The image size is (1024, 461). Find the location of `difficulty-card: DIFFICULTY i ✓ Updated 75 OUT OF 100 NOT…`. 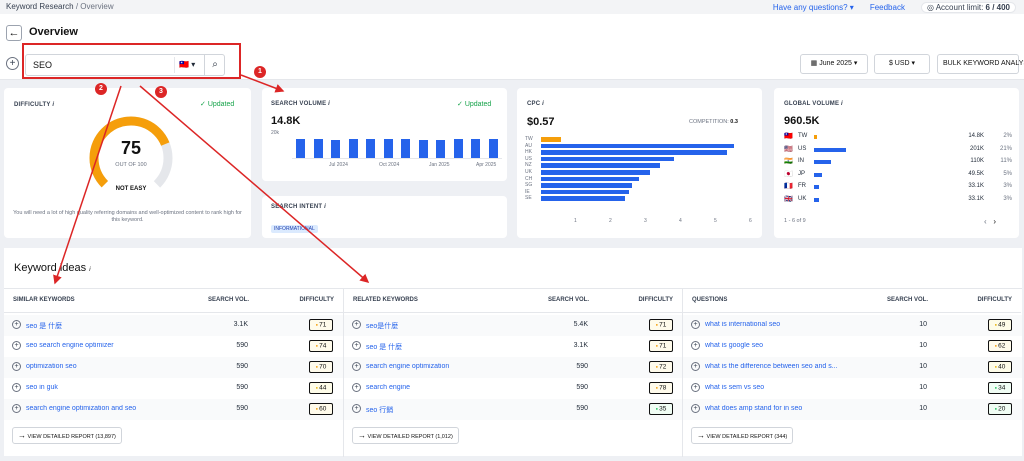

difficulty-card: DIFFICULTY i ✓ Updated 75 OUT OF 100 NOT… is located at coordinates (127, 163).